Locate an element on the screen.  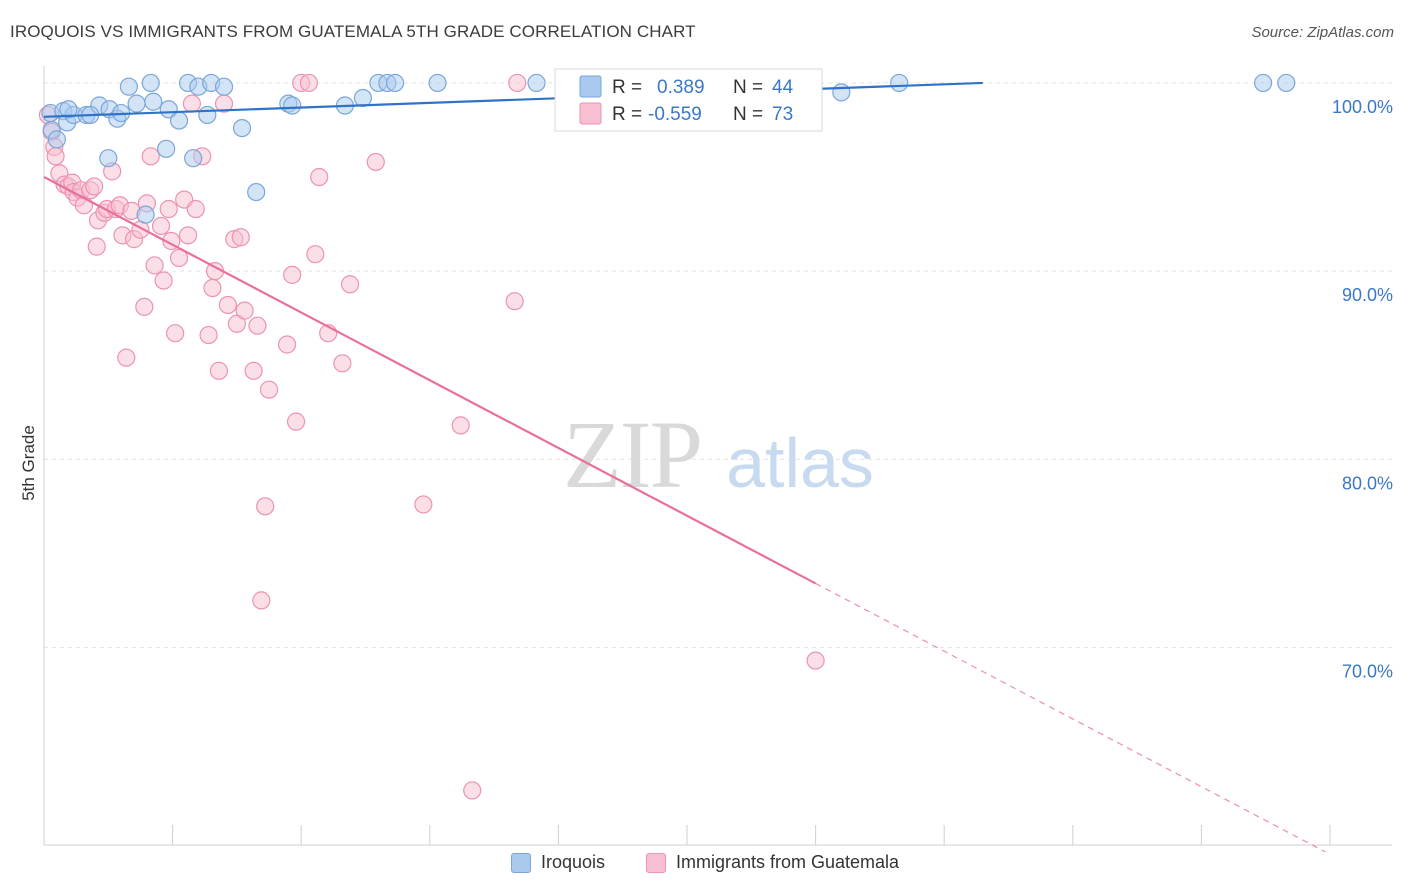
y-tick-label-3: 70.0% is located at coordinates (1367, 671).